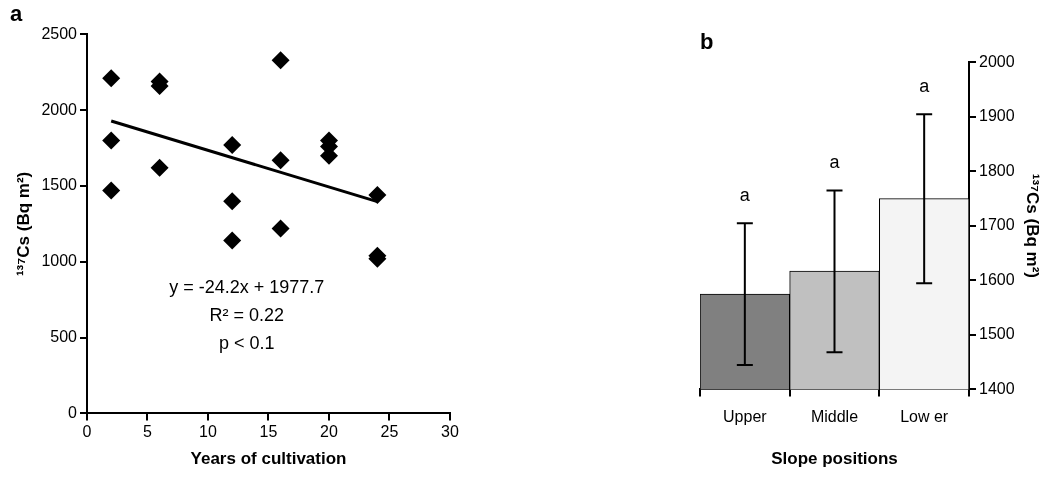  I want to click on chart-title: a, so click(16, 14).